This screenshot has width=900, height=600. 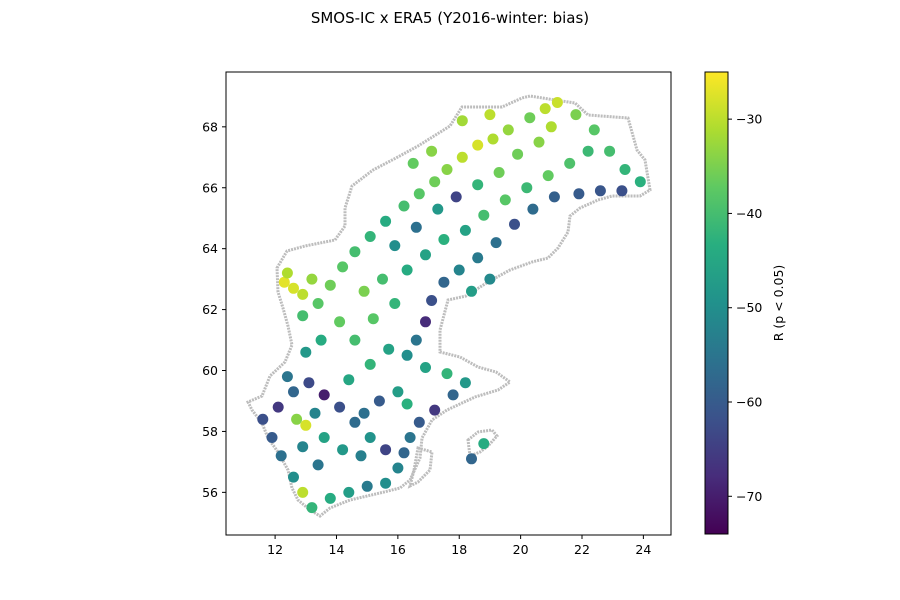 I want to click on y-tick-label-0: 56, so click(x=210, y=492).